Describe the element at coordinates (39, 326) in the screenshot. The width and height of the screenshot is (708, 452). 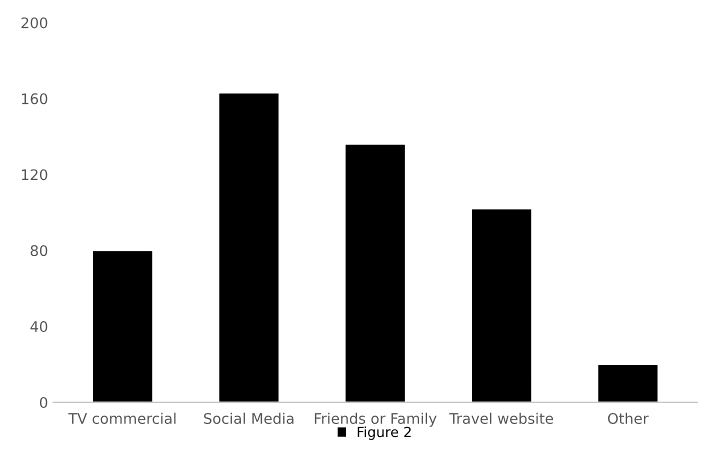
I see `y-tick-label: 40` at that location.